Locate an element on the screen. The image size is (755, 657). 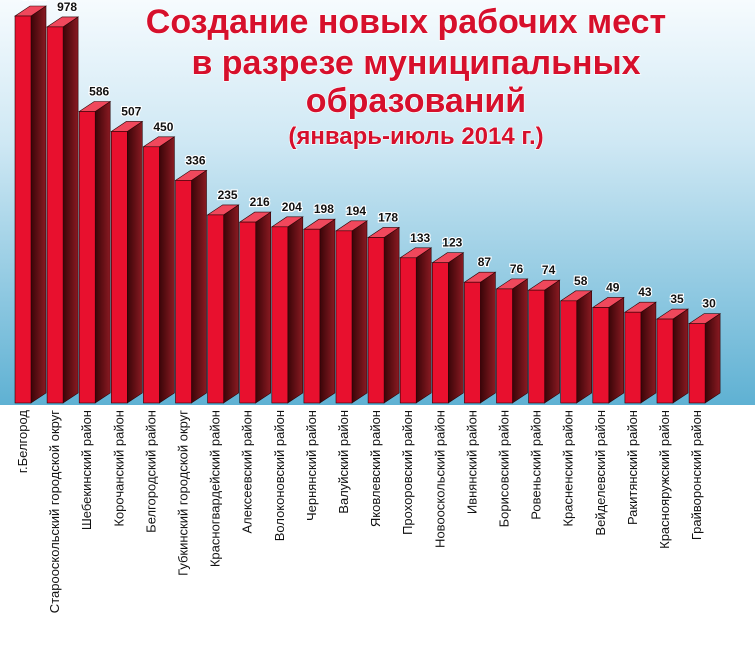
category-label: Ракитянский район is located at coordinates (632, 467).